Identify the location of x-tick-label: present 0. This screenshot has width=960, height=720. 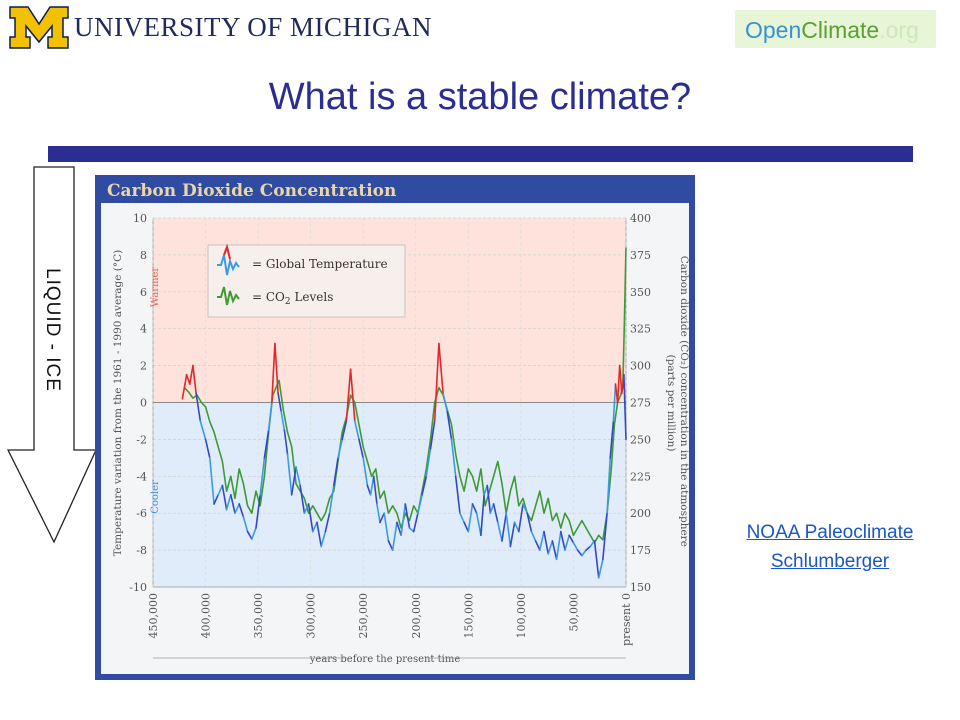
(626, 619).